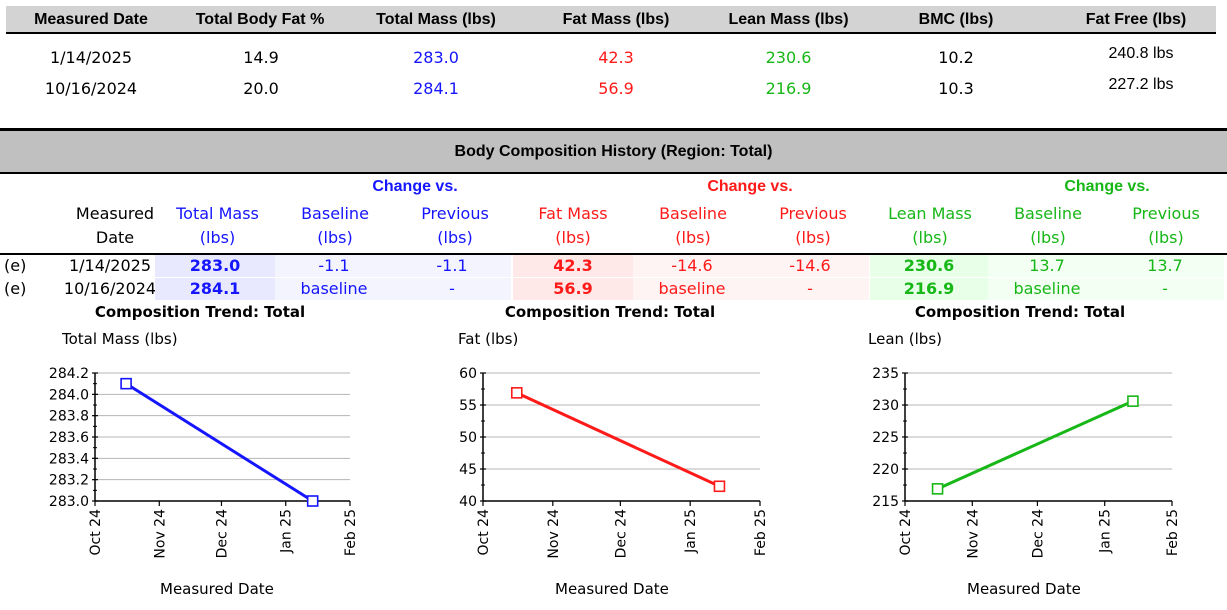 The height and width of the screenshot is (610, 1227). I want to click on y-tick-label: 235, so click(885, 374).